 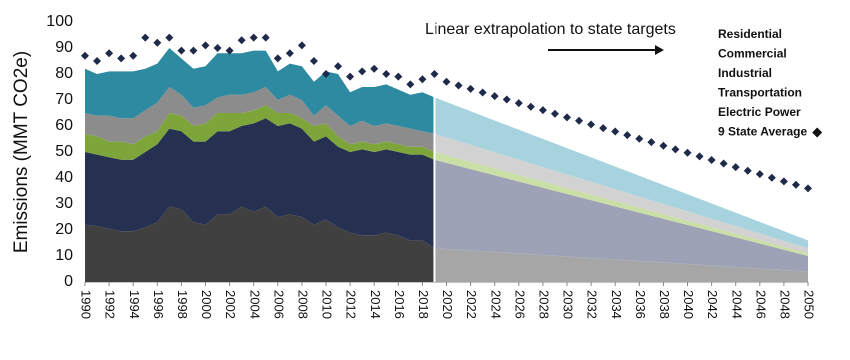 What do you see at coordinates (64, 125) in the screenshot?
I see `y-tick-label: 60` at bounding box center [64, 125].